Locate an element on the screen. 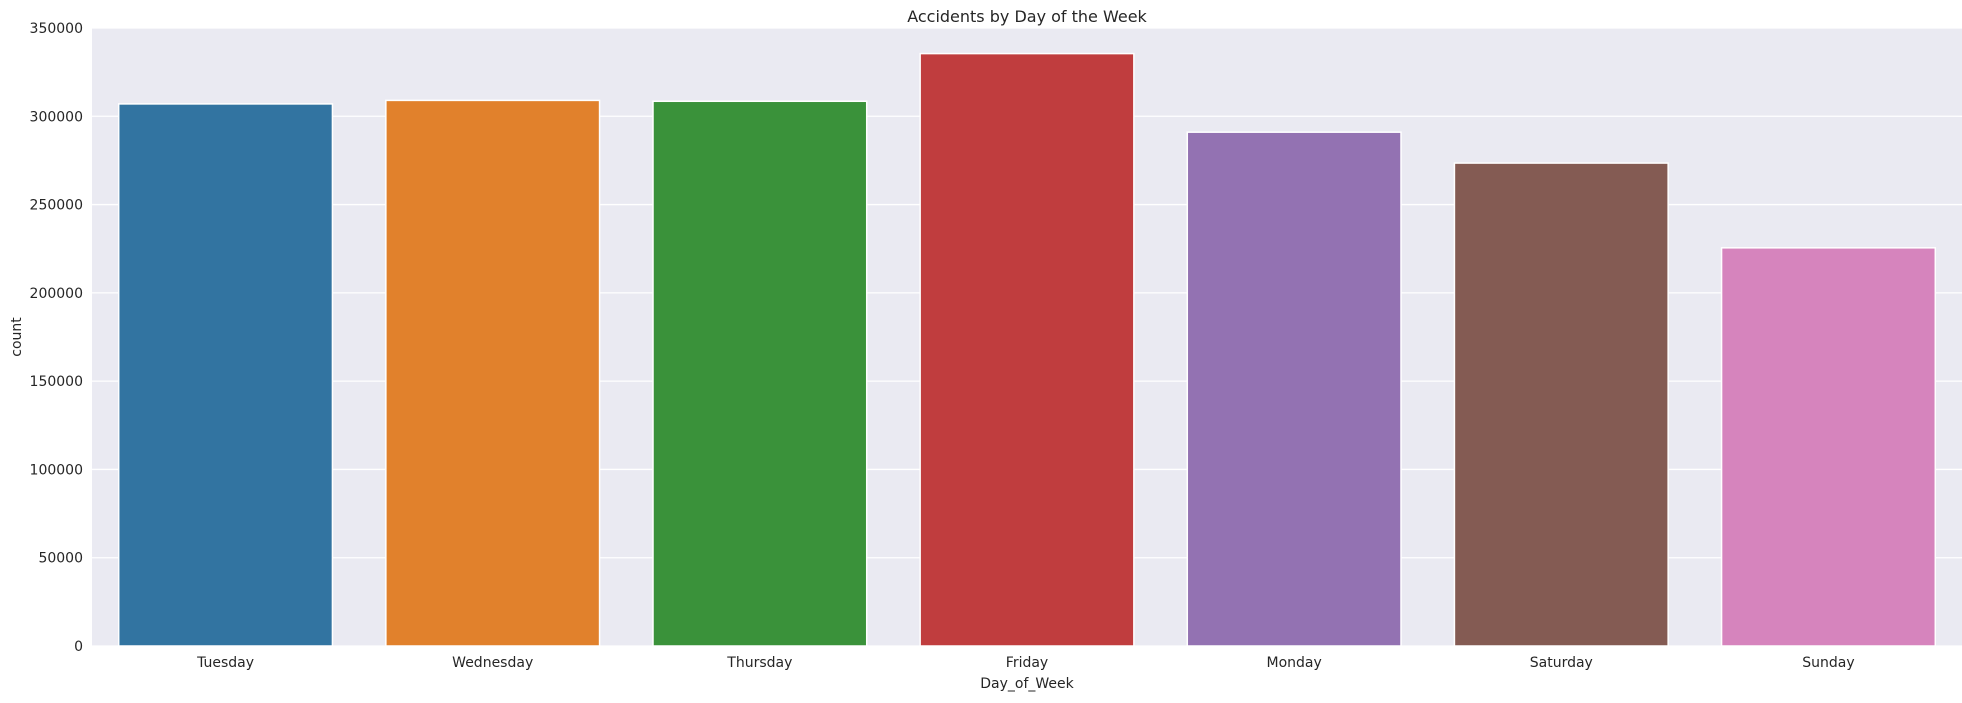 This screenshot has height=703, width=1962. x-tick-label: Saturday is located at coordinates (1561, 663).